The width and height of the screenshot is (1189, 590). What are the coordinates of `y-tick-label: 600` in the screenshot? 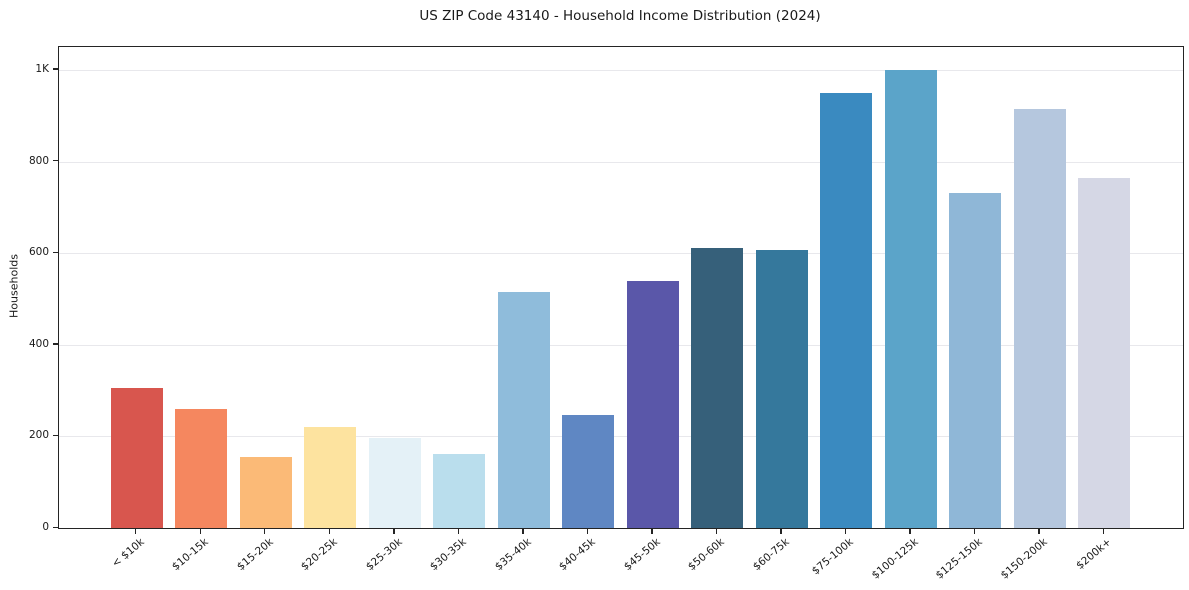 It's located at (38, 252).